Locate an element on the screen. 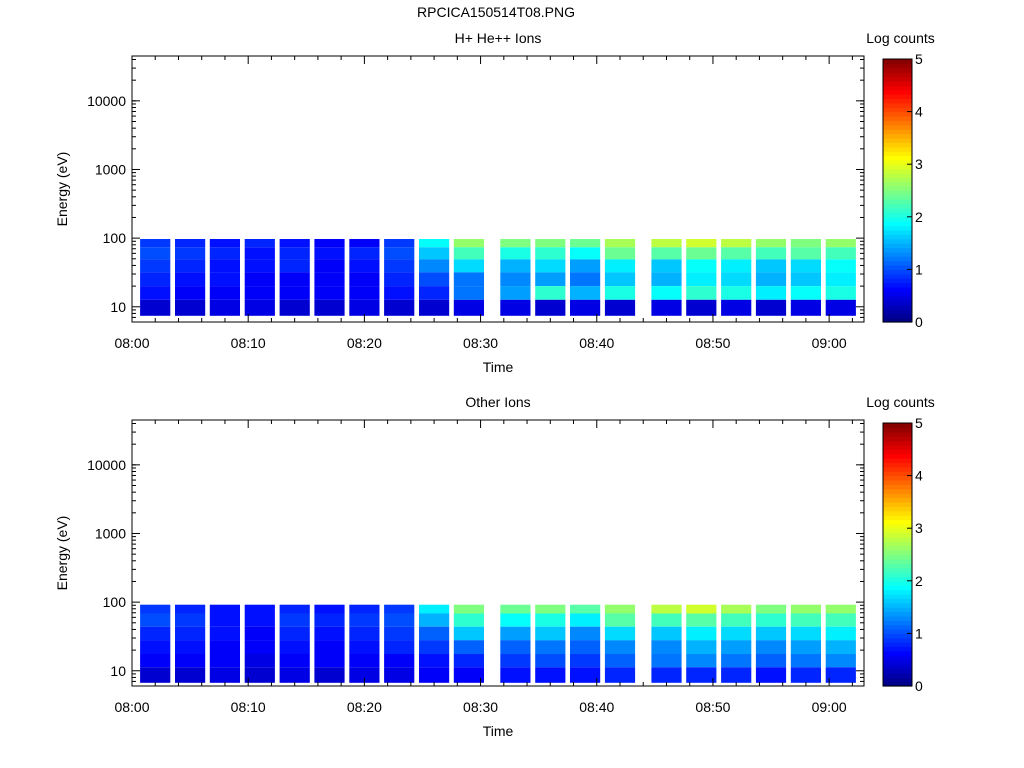  panel-title: H+ He++ Ions is located at coordinates (498, 38).